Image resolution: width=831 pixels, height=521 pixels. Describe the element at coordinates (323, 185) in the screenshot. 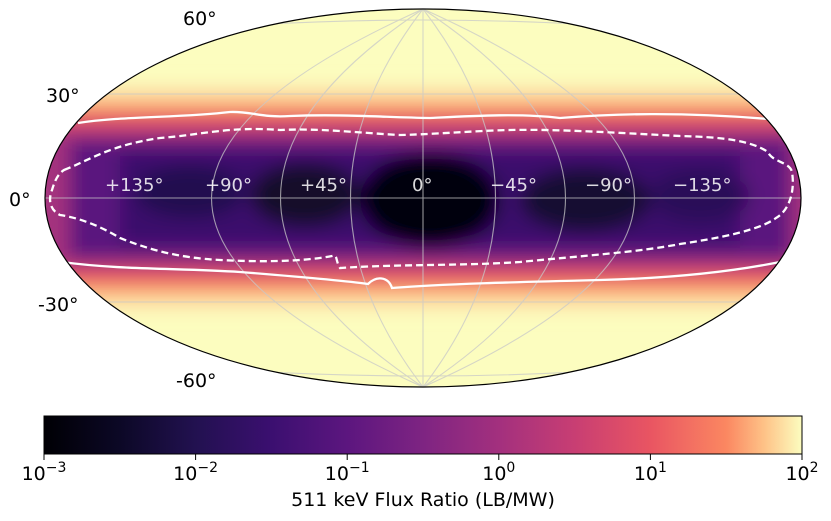

I see `lon-label-45e: +45°` at that location.